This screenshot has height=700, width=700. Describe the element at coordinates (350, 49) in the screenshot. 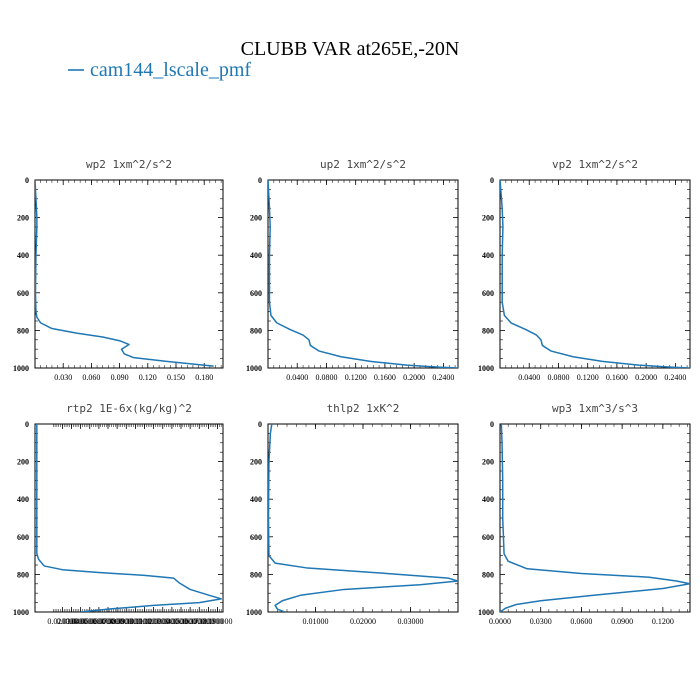

I see `figure-title: CLUBB VAR at265E,-20N` at that location.